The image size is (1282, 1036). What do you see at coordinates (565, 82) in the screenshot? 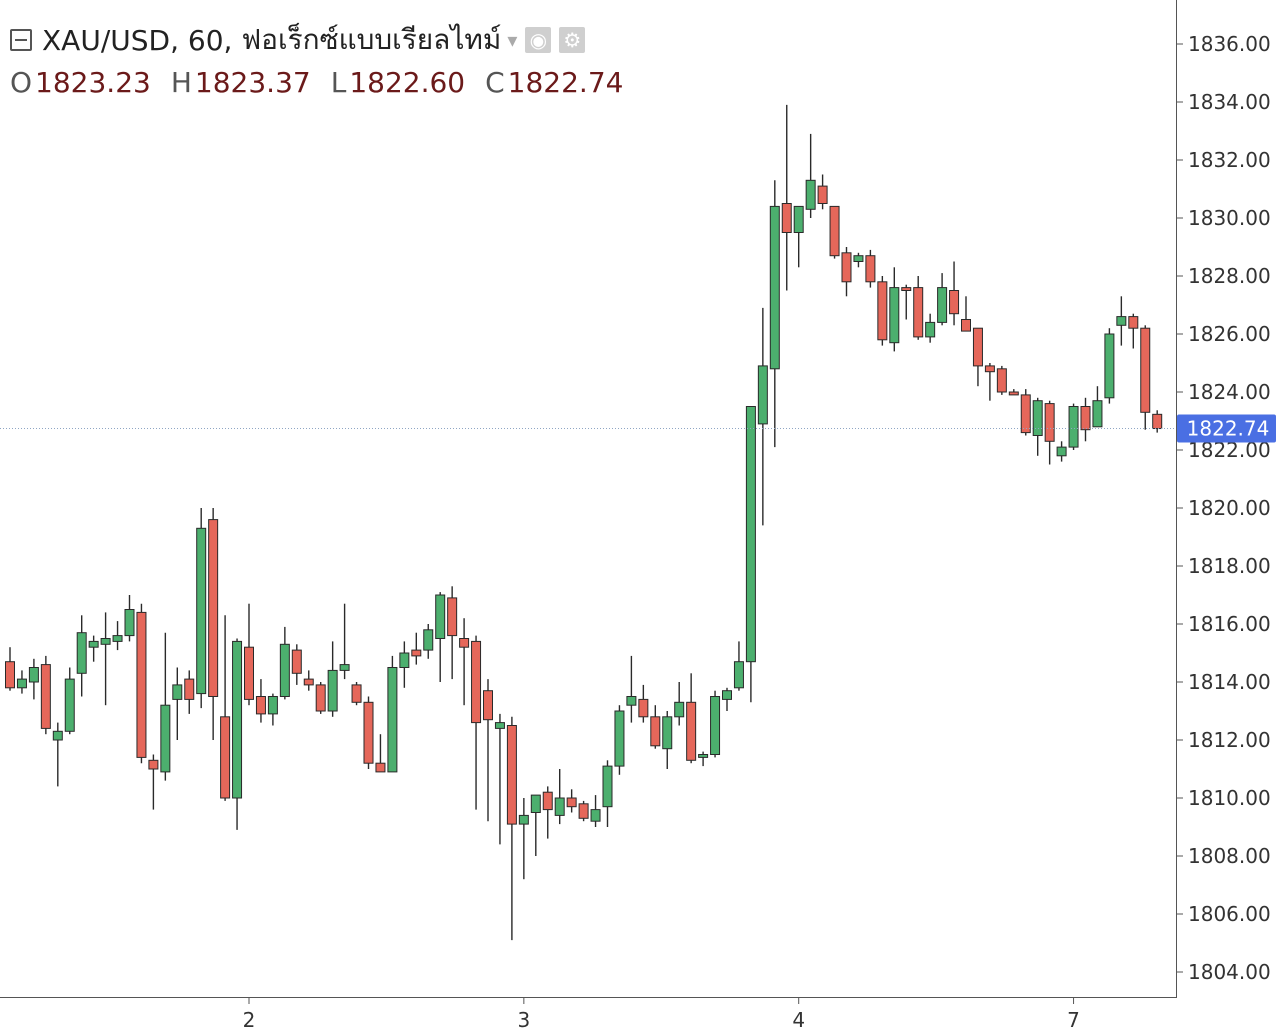
I see `close-value: 1822.74` at bounding box center [565, 82].